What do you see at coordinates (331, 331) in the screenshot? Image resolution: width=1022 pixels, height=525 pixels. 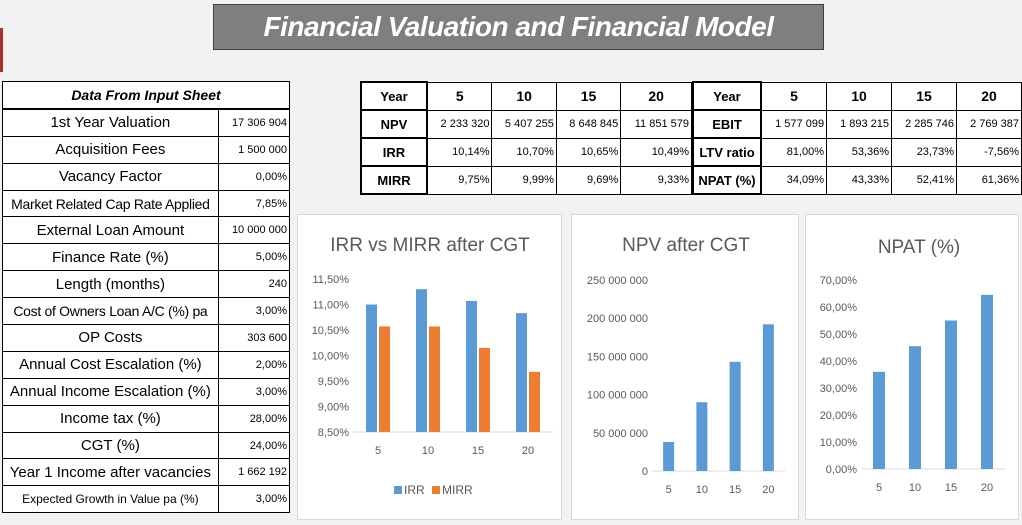 I see `y-tick-label: 10,50%` at bounding box center [331, 331].